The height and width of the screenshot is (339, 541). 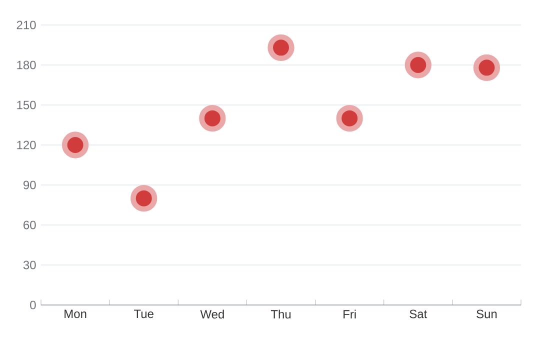 I want to click on x-tick-label: Fri, so click(x=350, y=314).